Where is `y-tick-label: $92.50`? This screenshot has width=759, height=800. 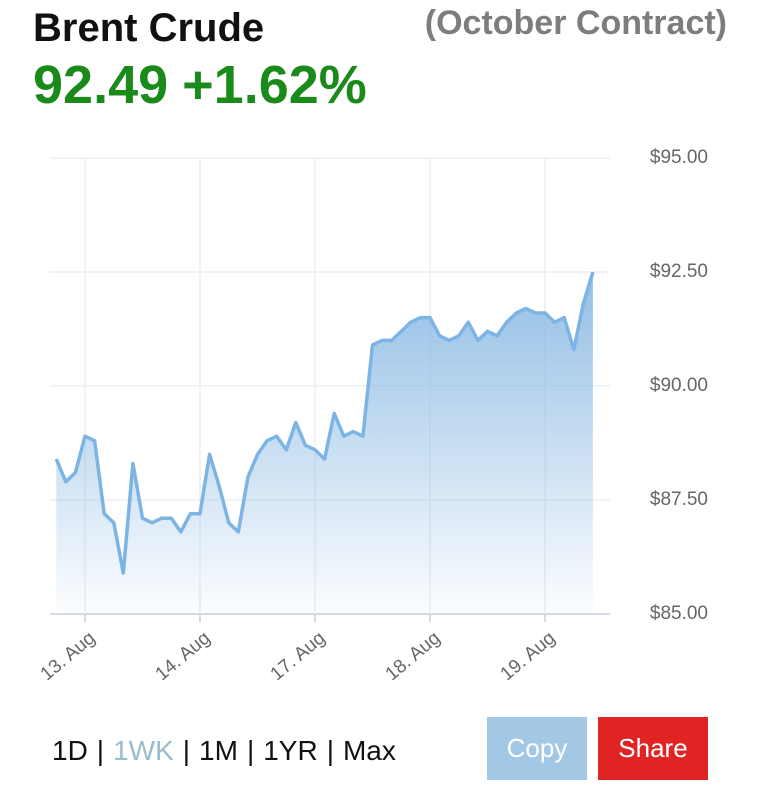
y-tick-label: $92.50 is located at coordinates (679, 271).